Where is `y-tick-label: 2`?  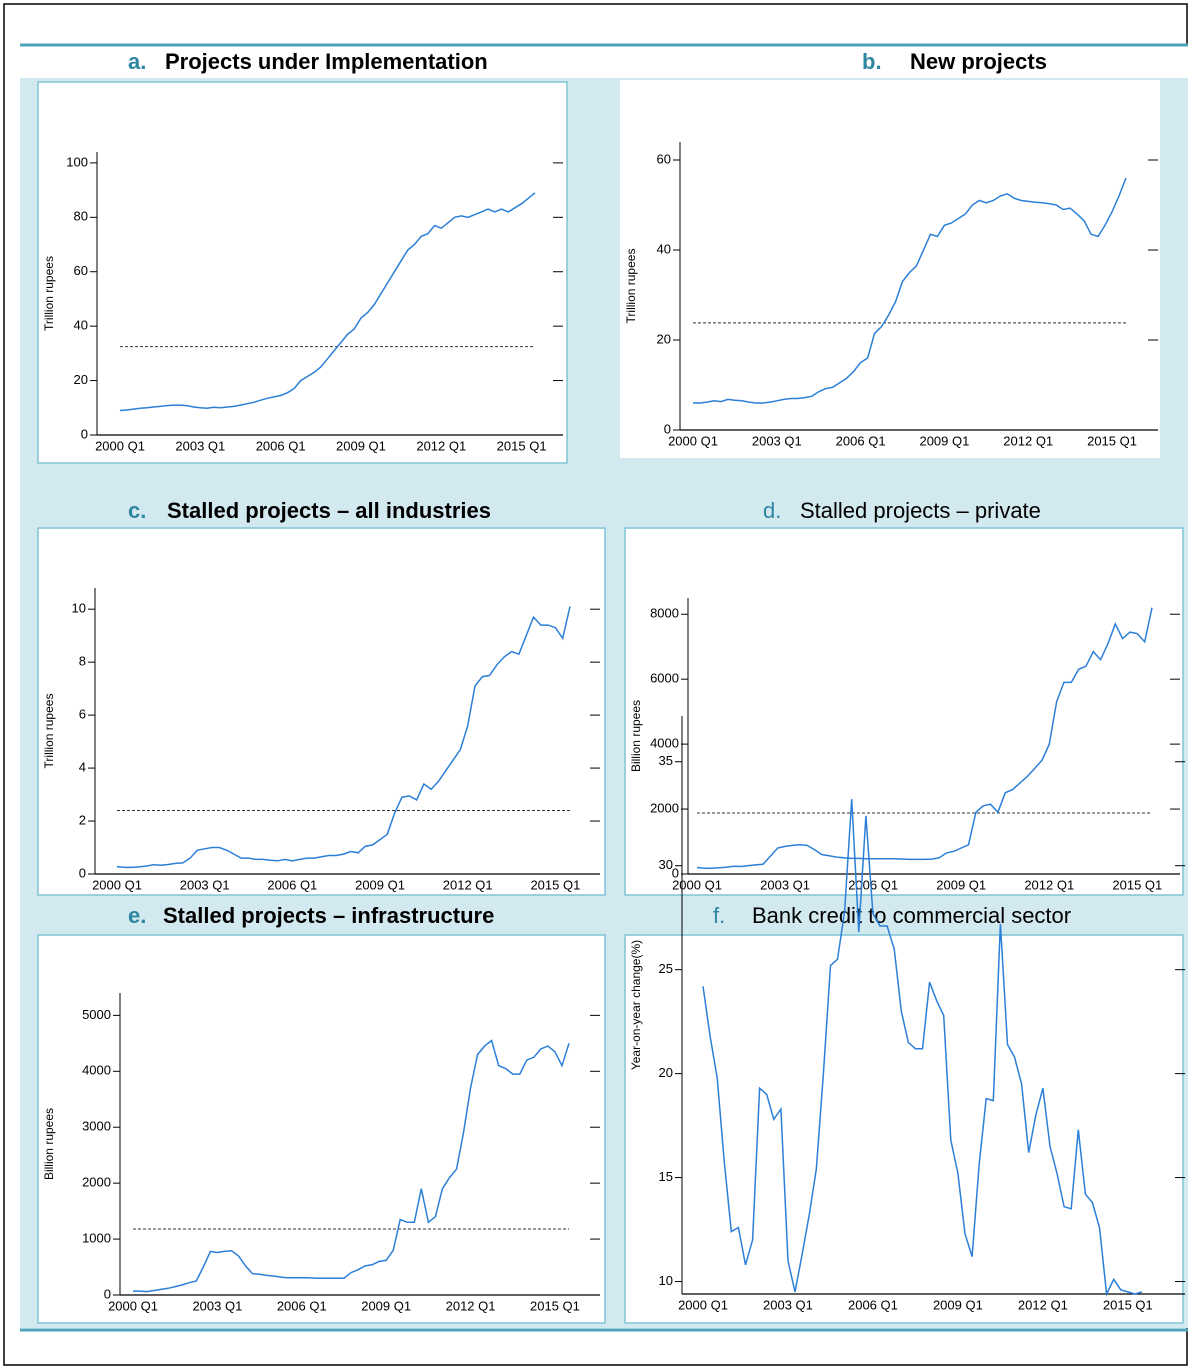
y-tick-label: 2 is located at coordinates (82, 819).